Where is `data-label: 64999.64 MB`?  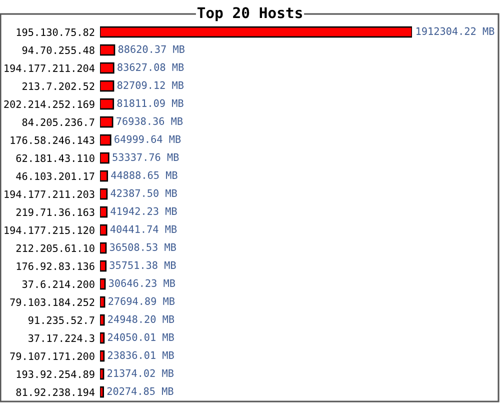
data-label: 64999.64 MB is located at coordinates (147, 139).